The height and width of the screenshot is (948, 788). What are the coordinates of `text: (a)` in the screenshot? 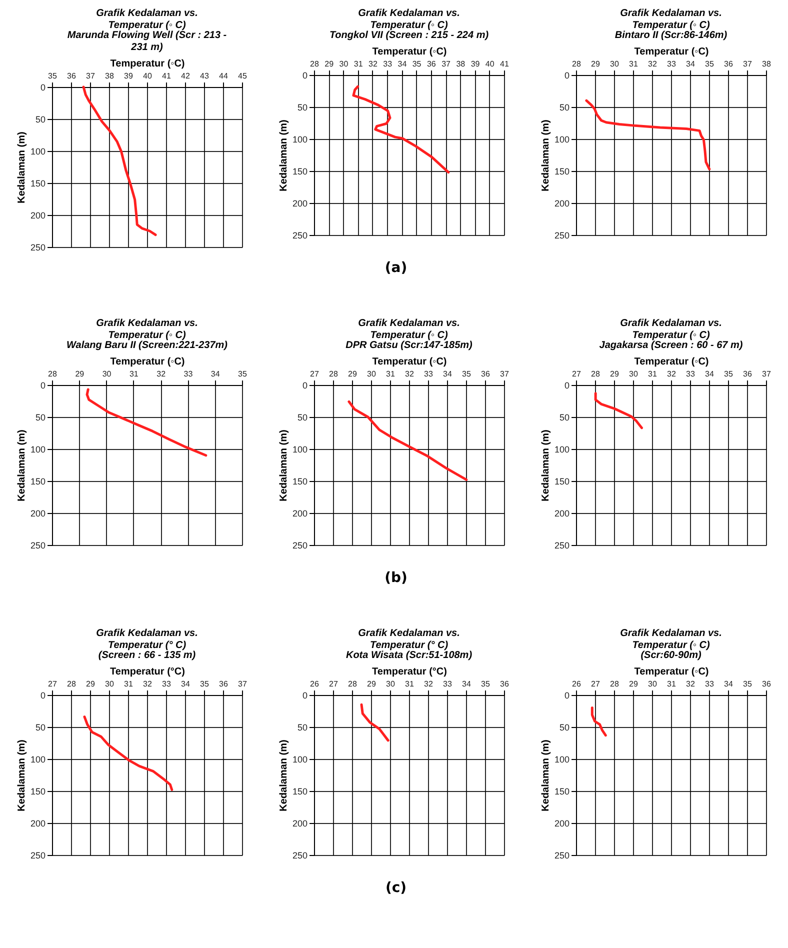 It's located at (396, 268).